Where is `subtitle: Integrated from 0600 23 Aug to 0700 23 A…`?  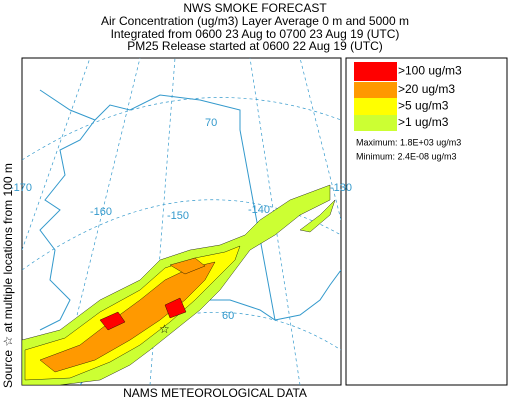 subtitle: Integrated from 0600 23 Aug to 0700 23 A… is located at coordinates (255, 34).